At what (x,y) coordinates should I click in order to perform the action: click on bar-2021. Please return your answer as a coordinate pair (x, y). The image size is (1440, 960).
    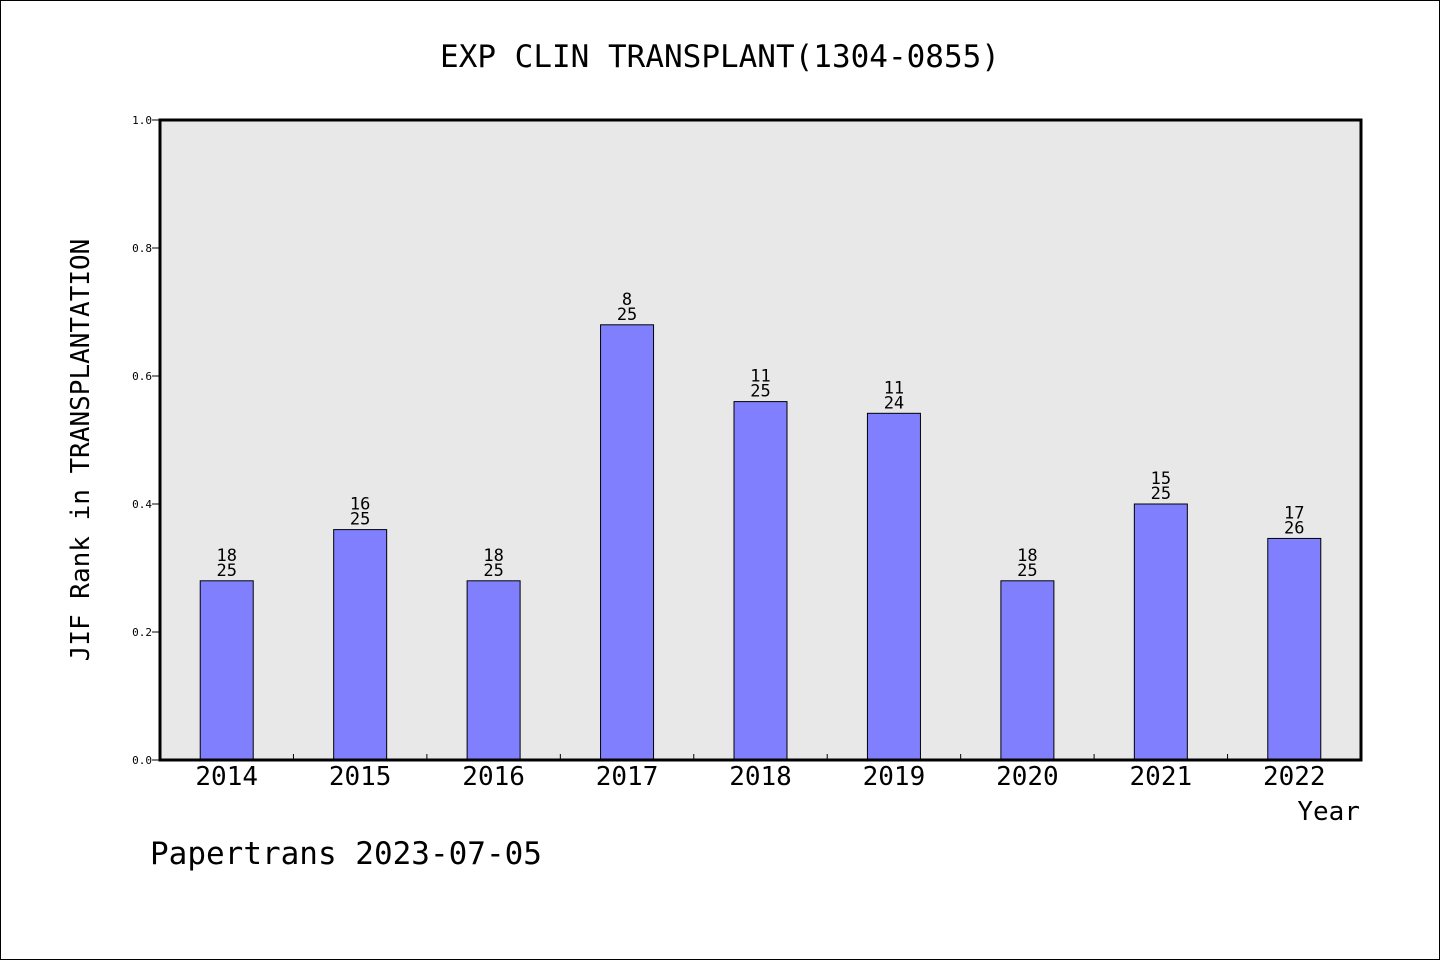
    Looking at the image, I should click on (1160, 632).